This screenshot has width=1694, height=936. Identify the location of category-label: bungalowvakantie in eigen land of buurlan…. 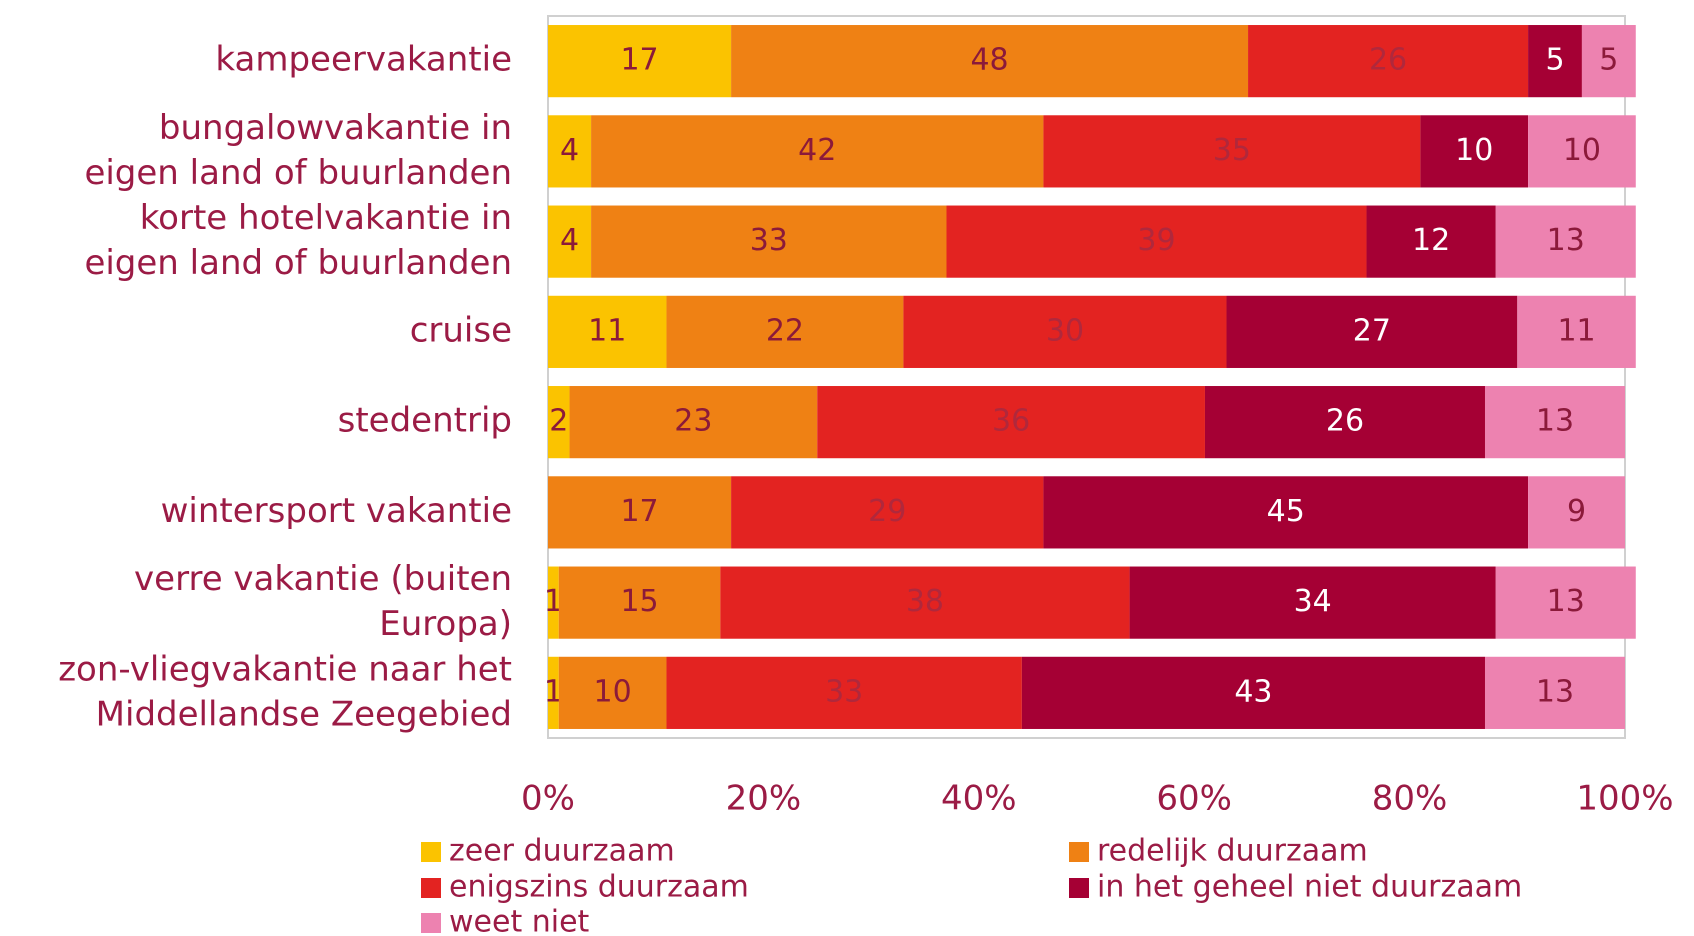
(298, 149).